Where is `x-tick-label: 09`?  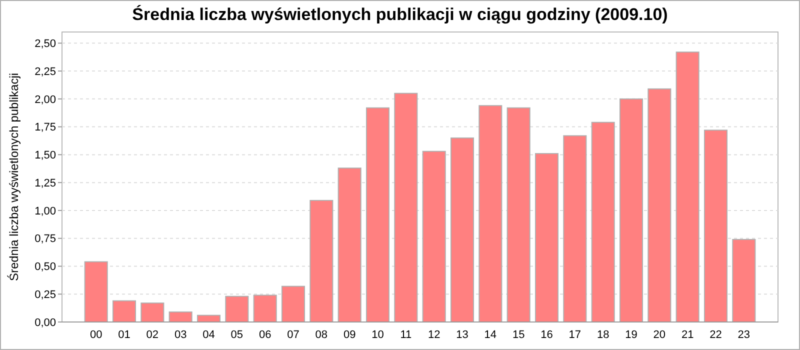 x-tick-label: 09 is located at coordinates (349, 335).